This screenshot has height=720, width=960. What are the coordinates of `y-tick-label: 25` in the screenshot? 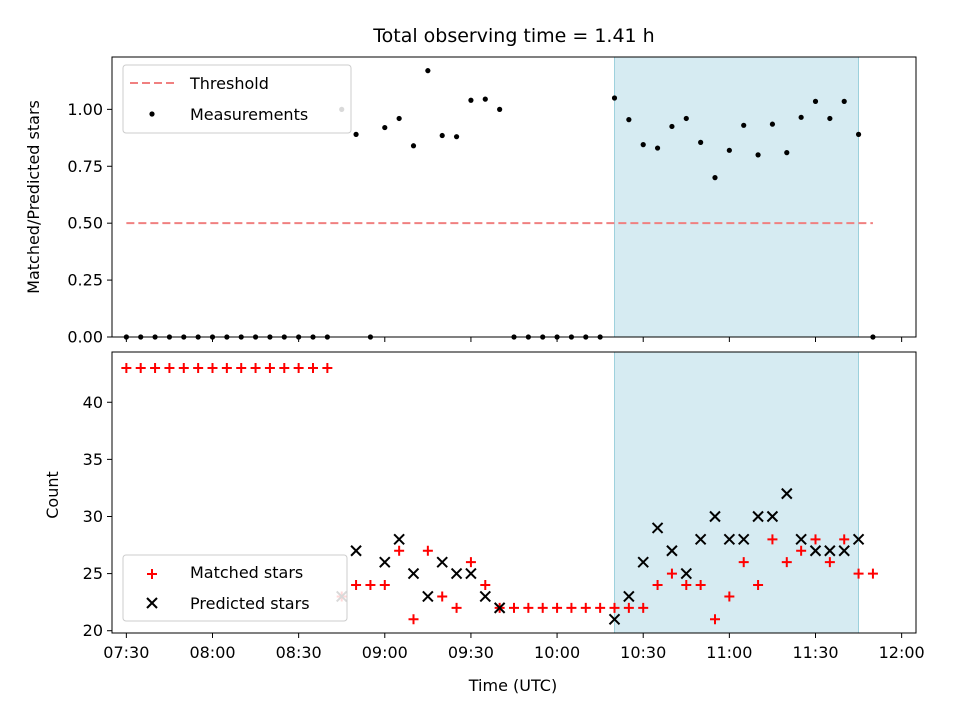 It's located at (93, 573).